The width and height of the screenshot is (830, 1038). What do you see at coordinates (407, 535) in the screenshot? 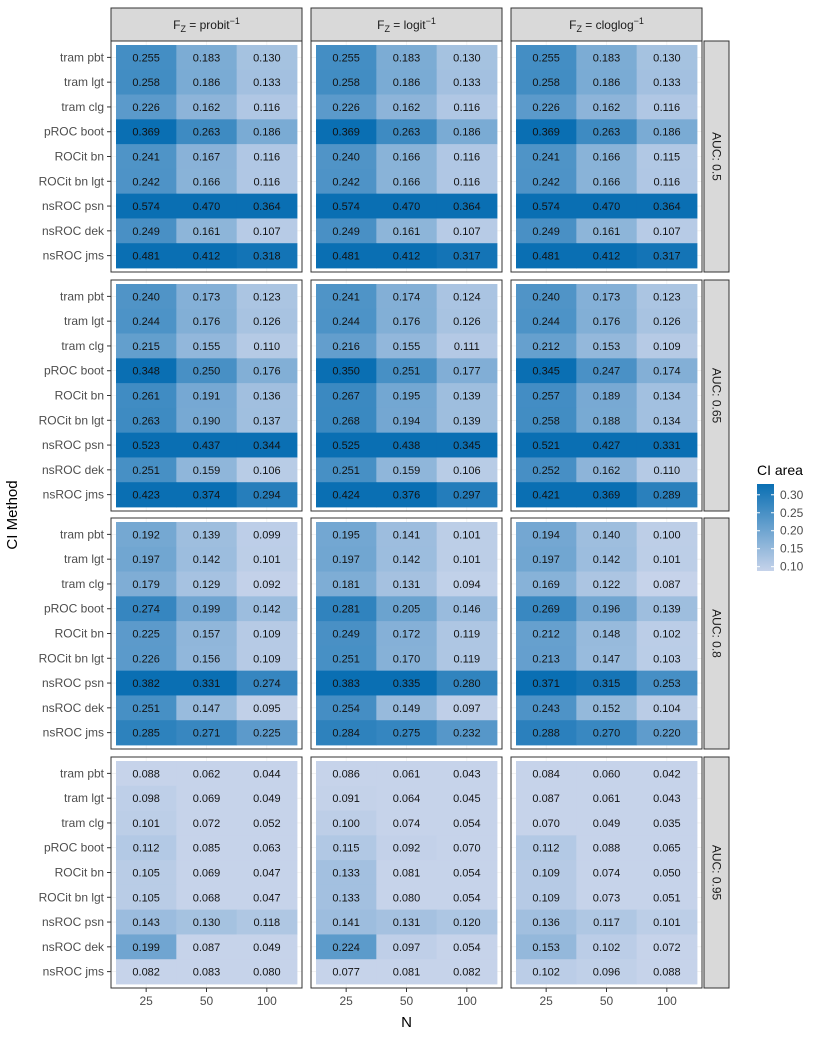
I see `cell-value-label: 0.141` at bounding box center [407, 535].